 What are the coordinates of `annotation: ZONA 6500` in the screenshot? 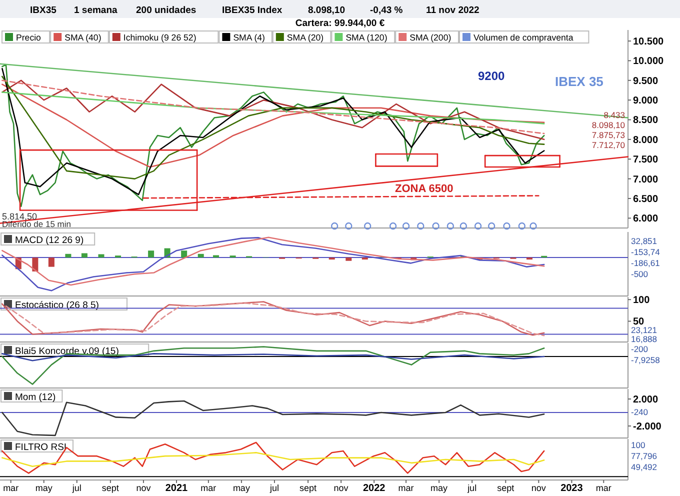 It's located at (424, 189).